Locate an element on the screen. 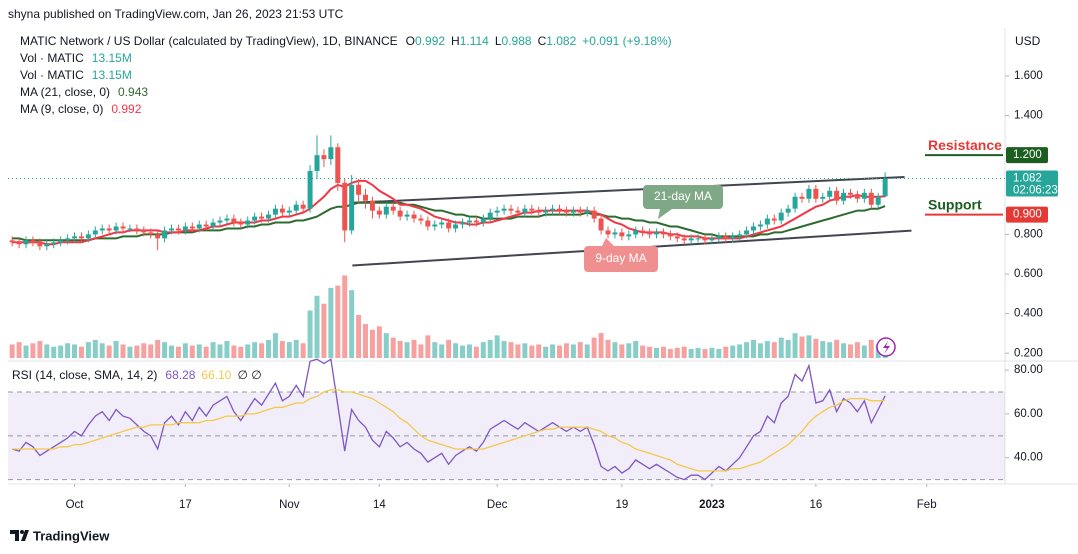  trendline is located at coordinates (627, 189).